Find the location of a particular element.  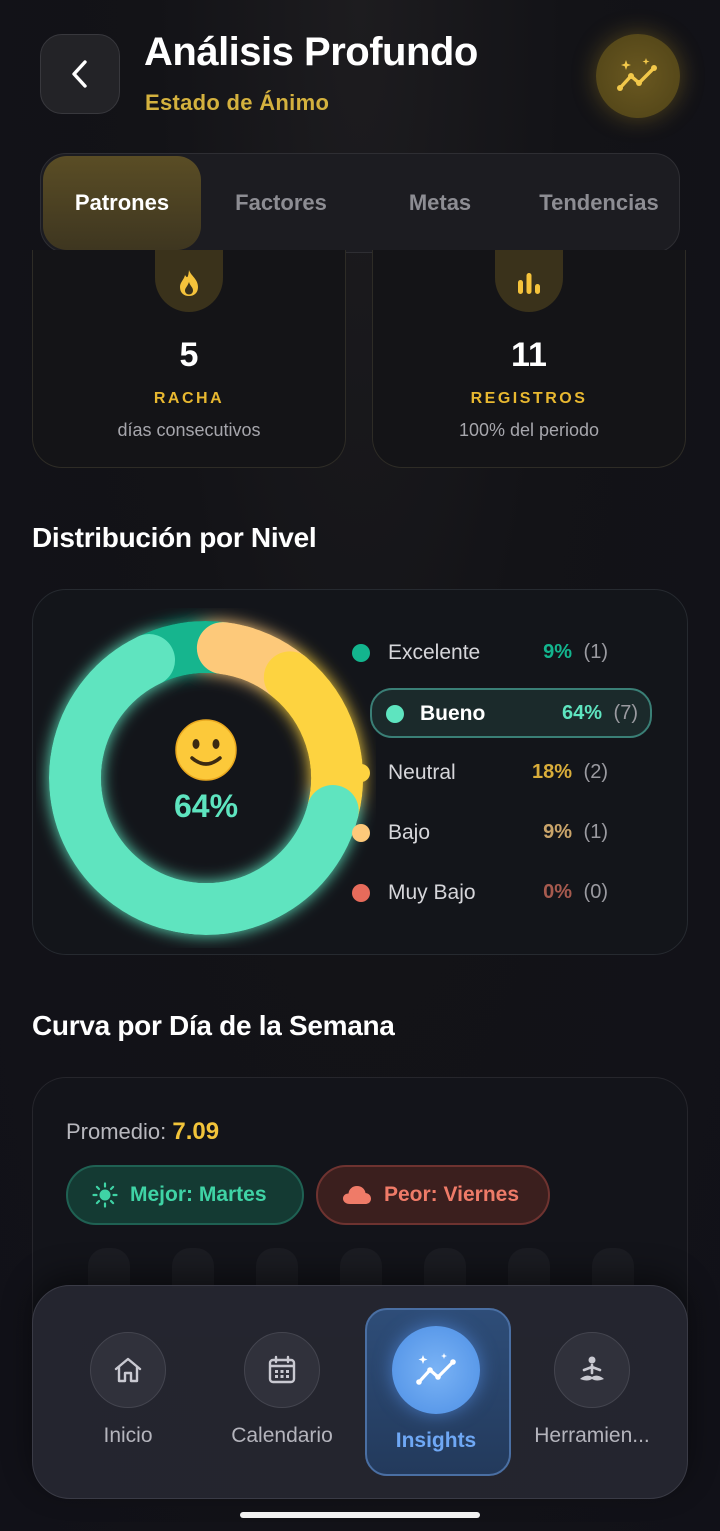

legend-name: Neutral is located at coordinates (422, 772).